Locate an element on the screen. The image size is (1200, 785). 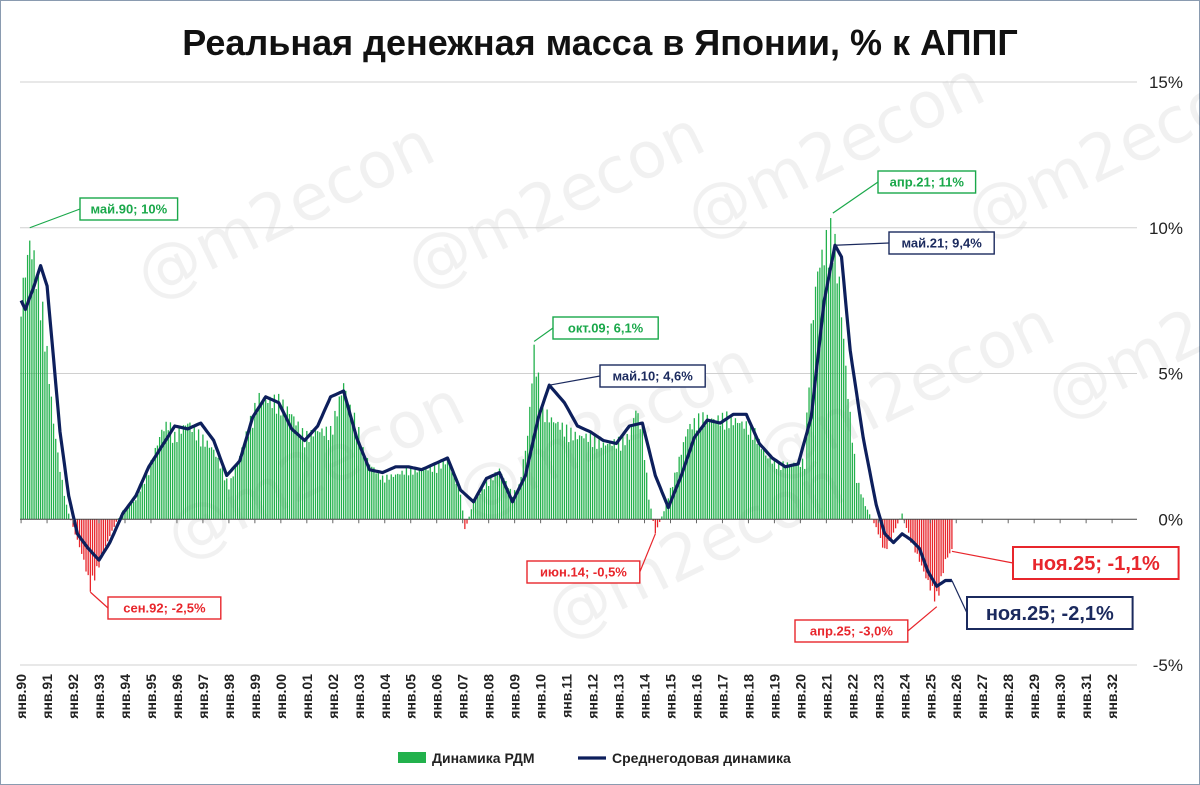
annotation-label: ноя.25; -1,1% is located at coordinates (1096, 564).